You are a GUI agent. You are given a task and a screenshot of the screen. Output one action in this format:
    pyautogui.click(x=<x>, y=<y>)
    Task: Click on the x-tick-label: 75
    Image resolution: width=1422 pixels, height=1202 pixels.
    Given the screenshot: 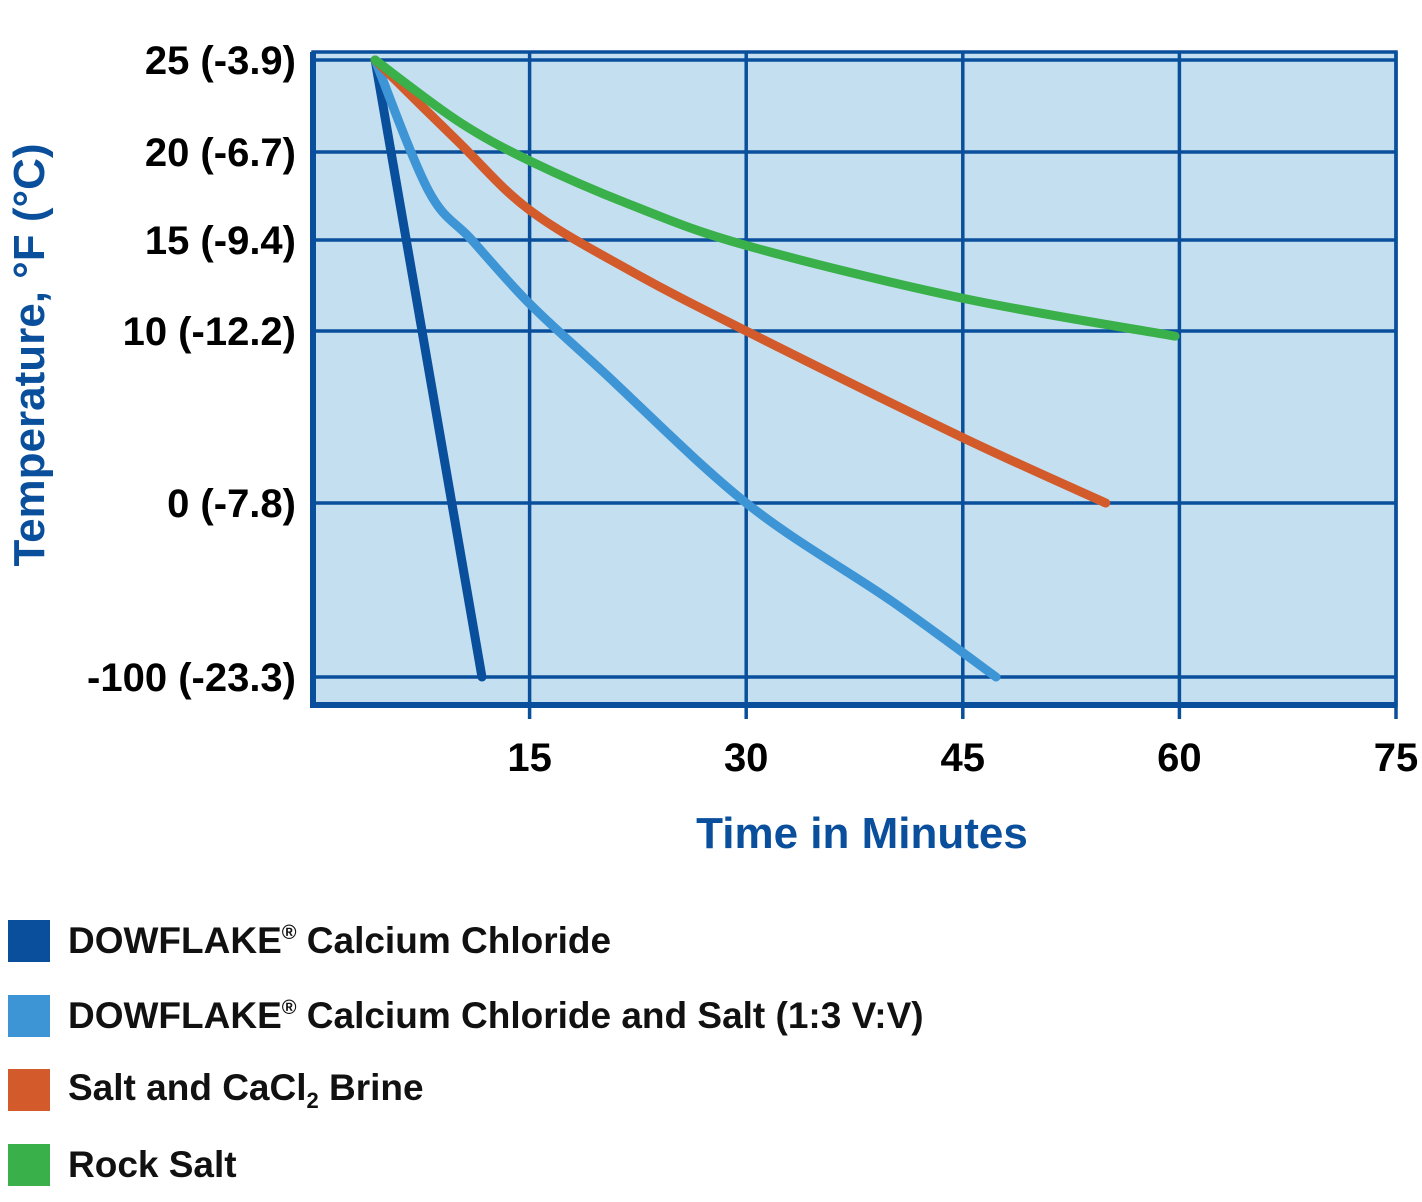 What is the action you would take?
    pyautogui.click(x=1396, y=758)
    